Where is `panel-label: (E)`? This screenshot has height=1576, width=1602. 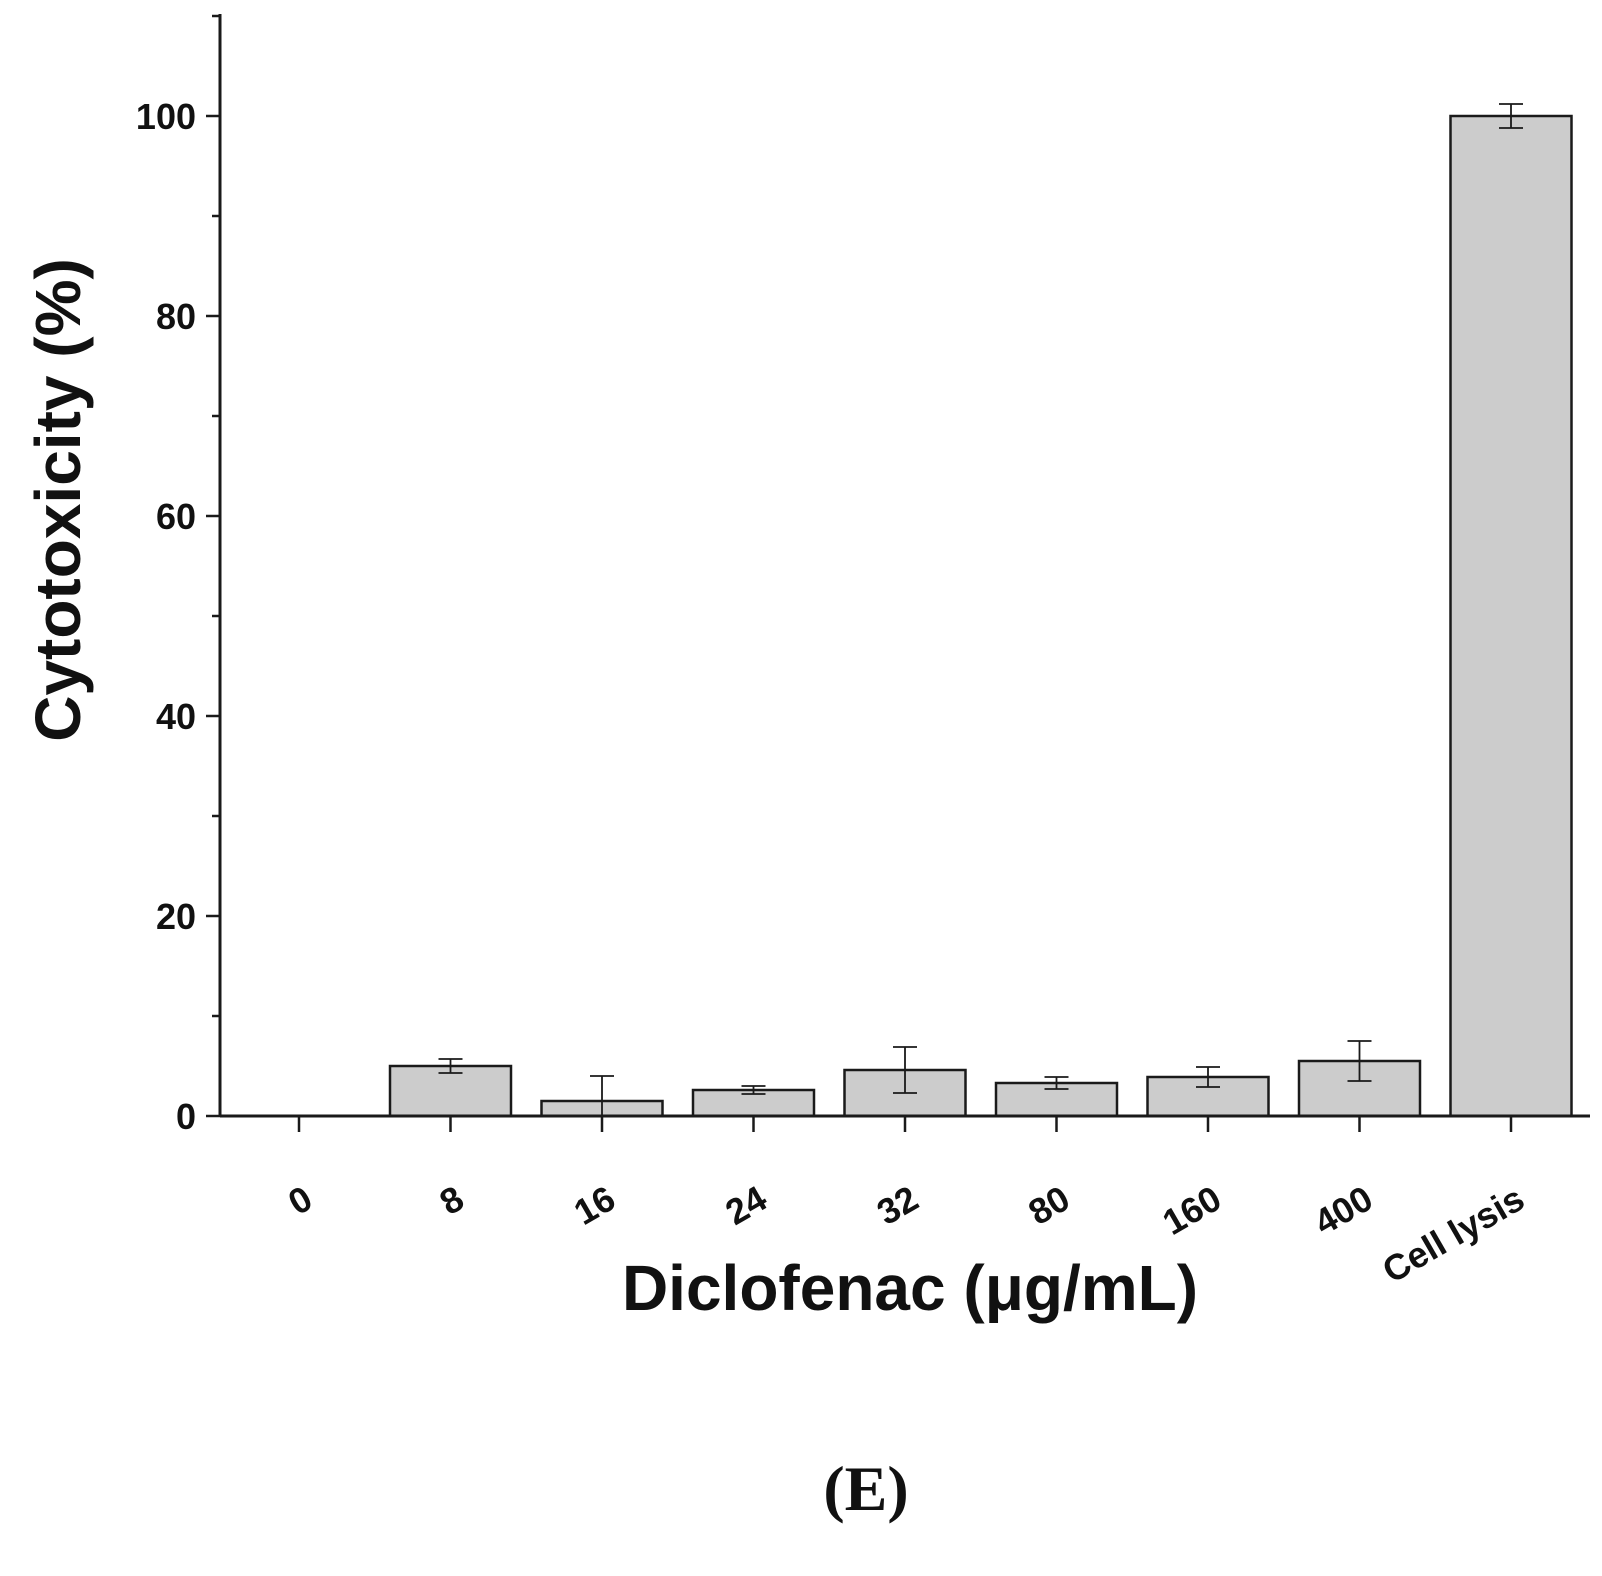 panel-label: (E) is located at coordinates (865, 1488).